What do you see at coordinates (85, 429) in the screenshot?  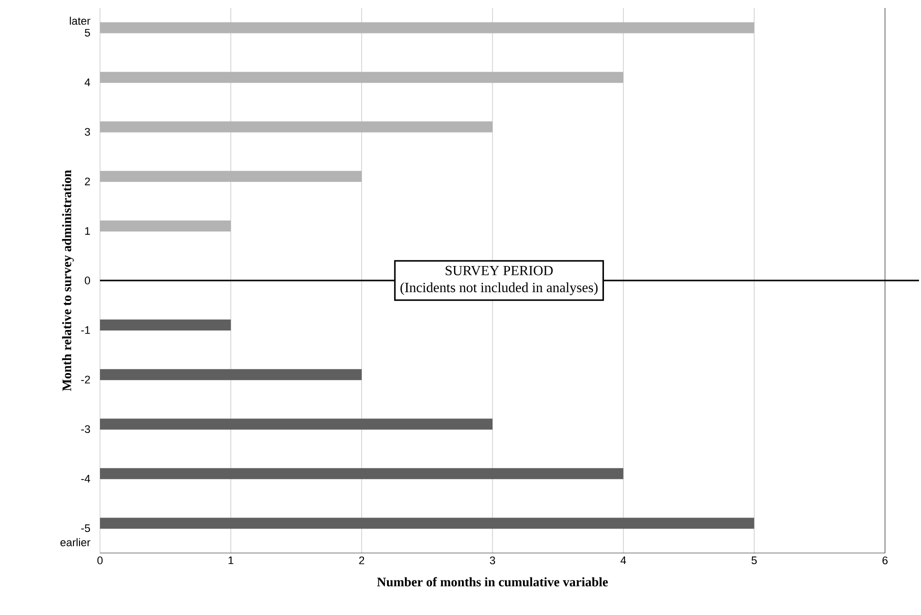 I see `y-tick-label: -3` at bounding box center [85, 429].